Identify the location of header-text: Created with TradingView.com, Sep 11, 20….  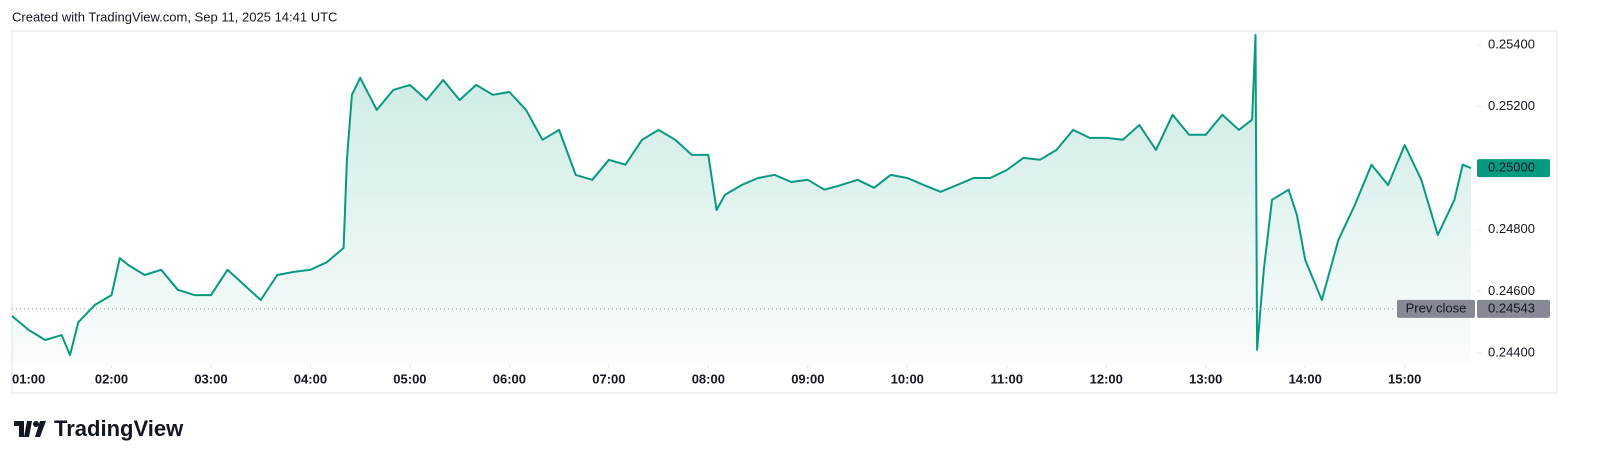
(174, 16).